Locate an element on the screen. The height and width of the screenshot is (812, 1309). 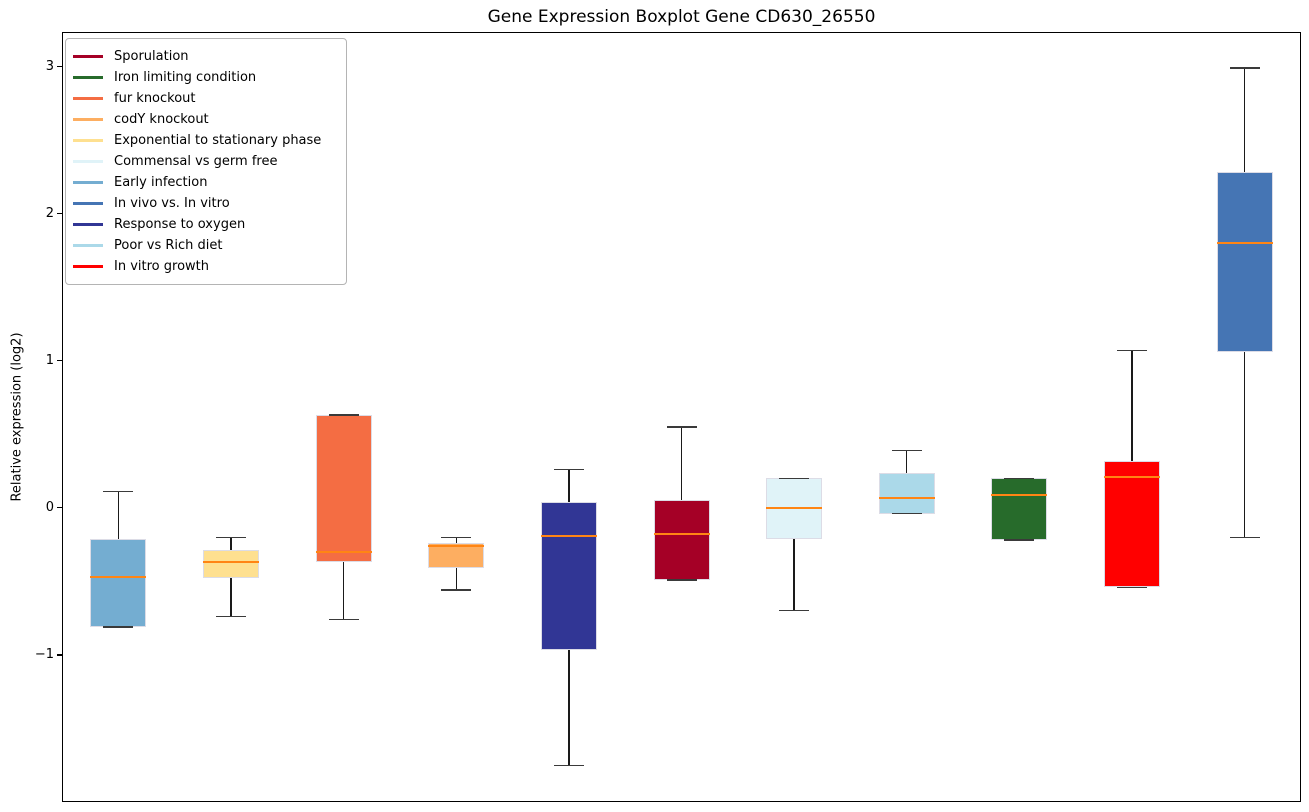
box-iron-limiting-condition is located at coordinates (1019, 509).